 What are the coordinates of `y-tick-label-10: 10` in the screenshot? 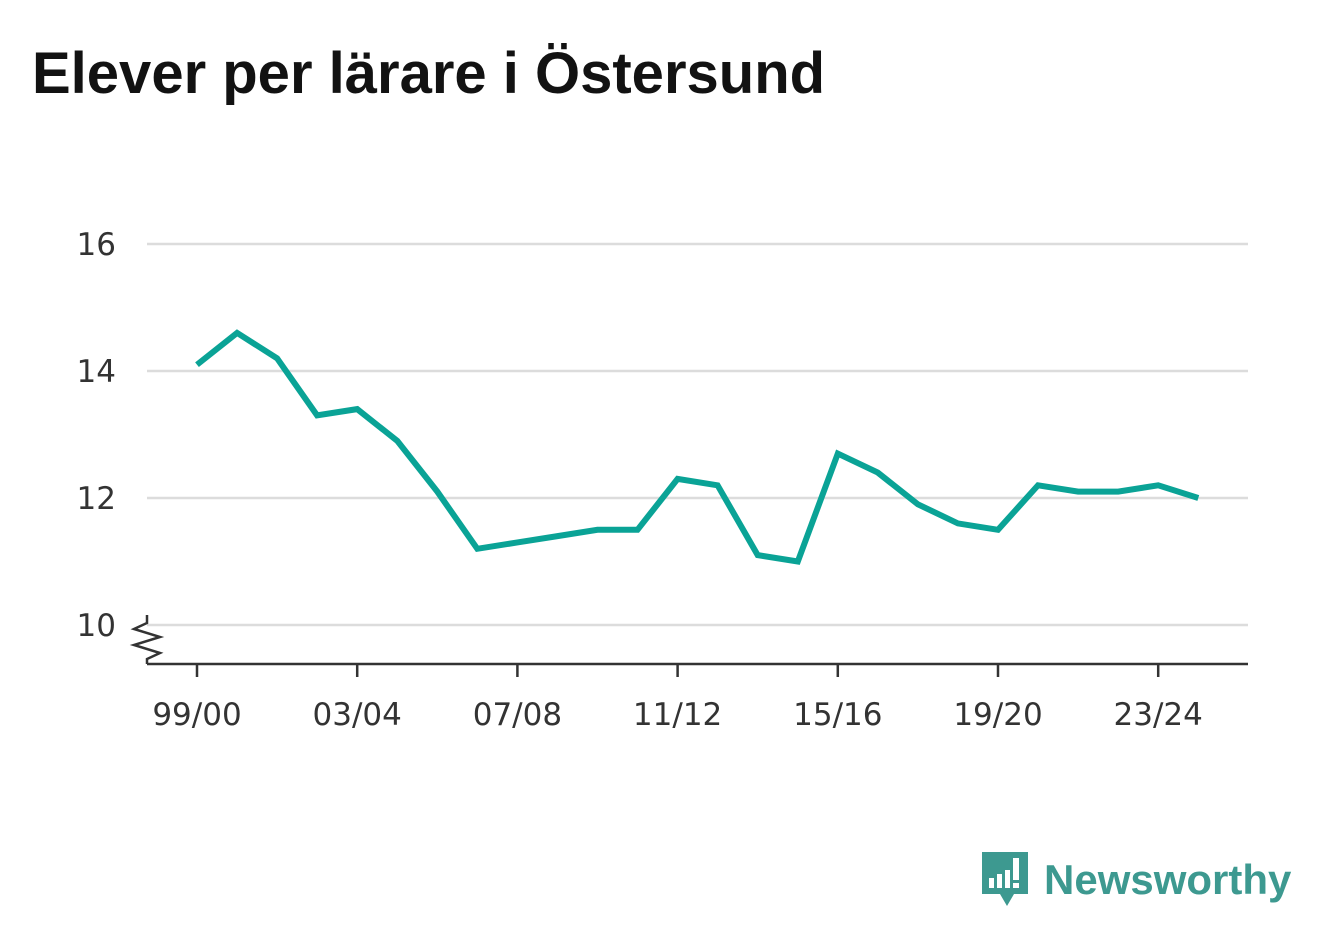 It's located at (96, 626).